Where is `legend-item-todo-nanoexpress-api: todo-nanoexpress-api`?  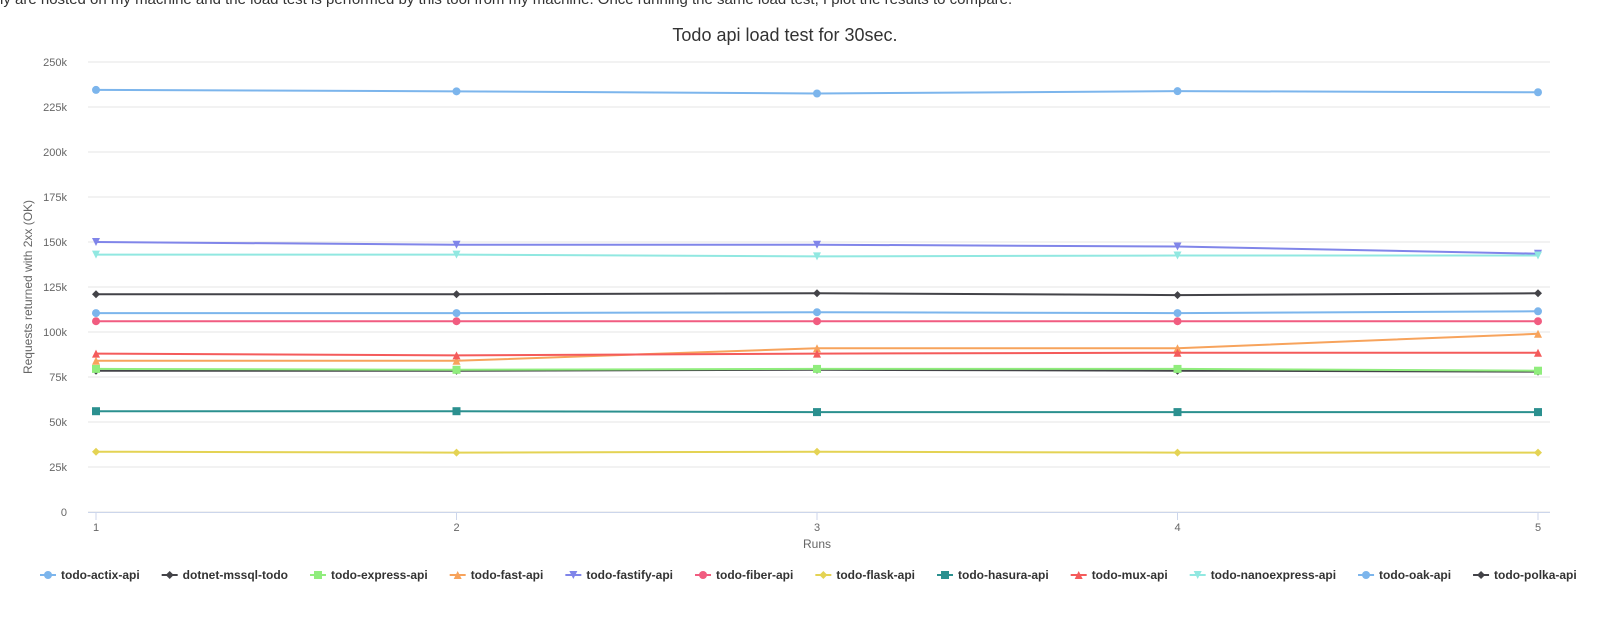 legend-item-todo-nanoexpress-api: todo-nanoexpress-api is located at coordinates (1262, 575).